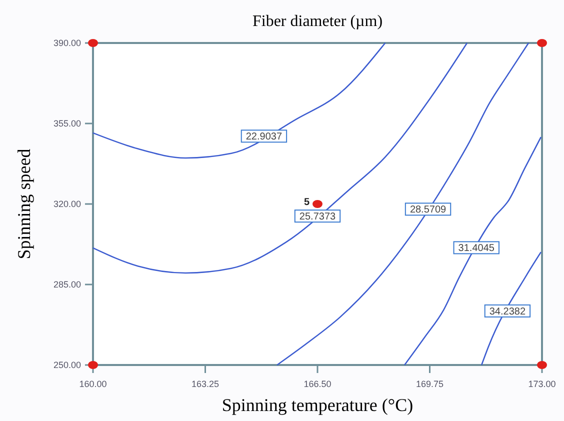  Describe the element at coordinates (317, 21) in the screenshot. I see `chart-title: Fiber diameter (µm)` at that location.